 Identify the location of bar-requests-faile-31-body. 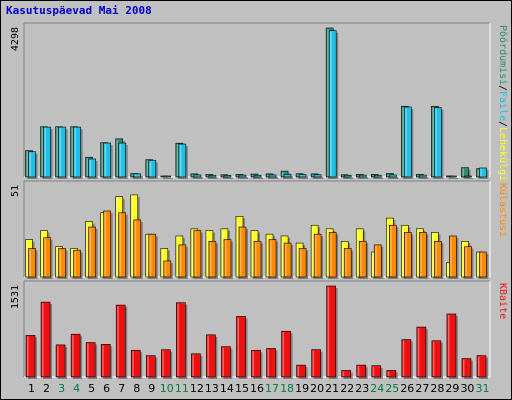
(483, 172).